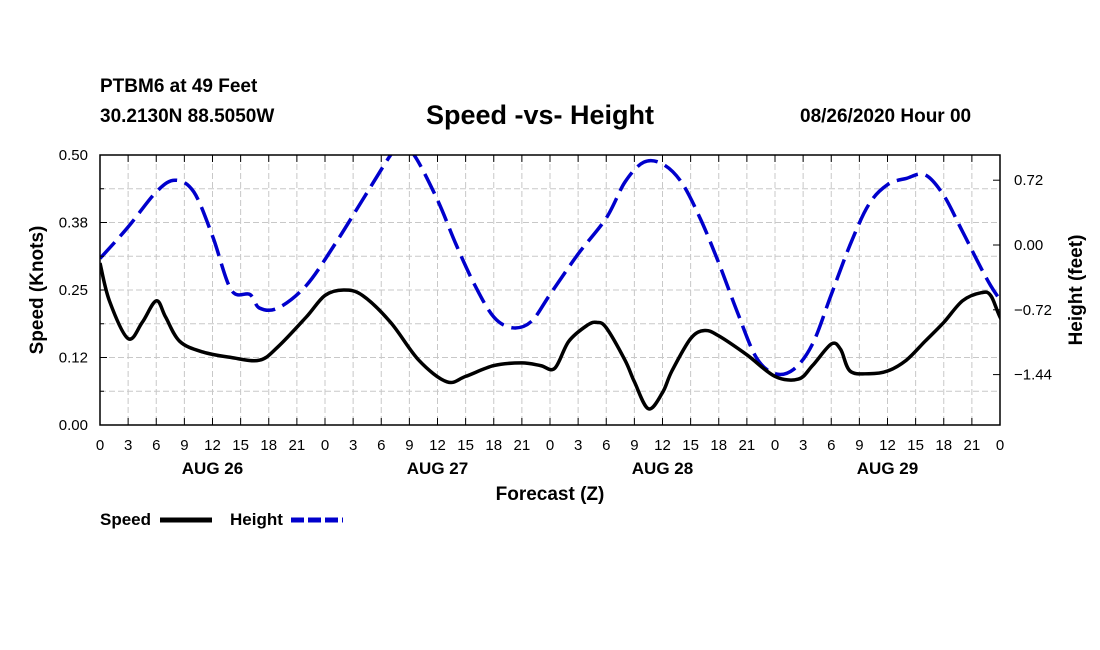 This screenshot has width=1100, height=650. I want to click on left-tick-label: 0.25, so click(73, 290).